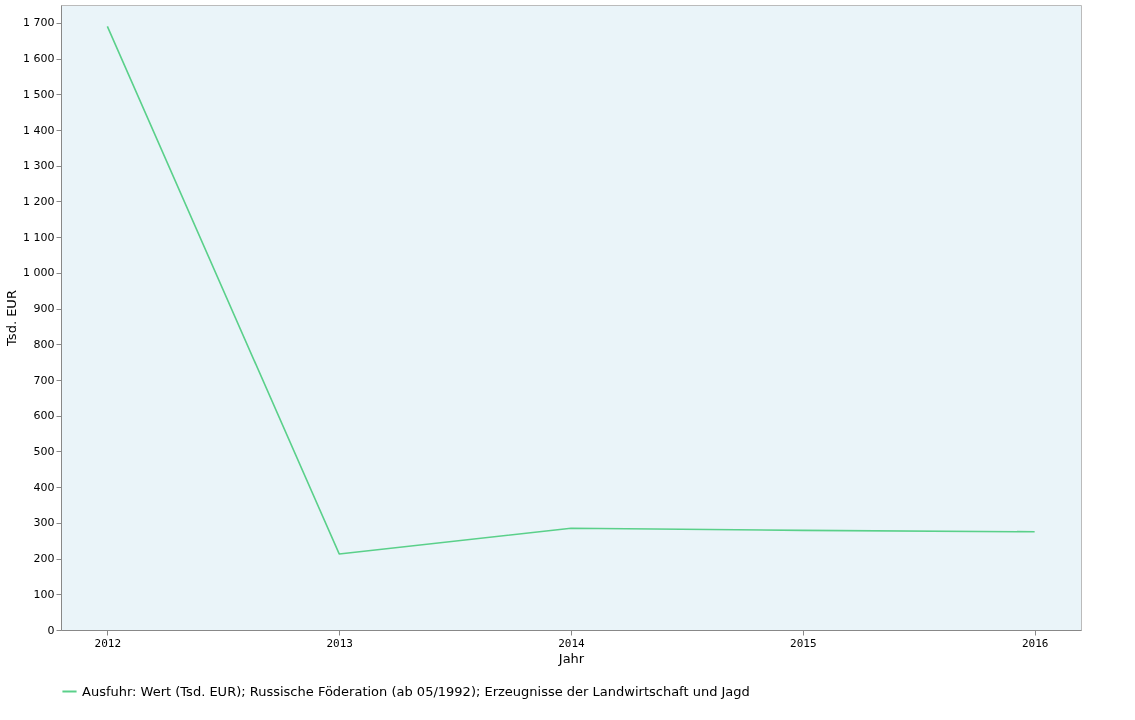 The height and width of the screenshot is (720, 1135). I want to click on y-tick-label: 1 700, so click(39, 23).